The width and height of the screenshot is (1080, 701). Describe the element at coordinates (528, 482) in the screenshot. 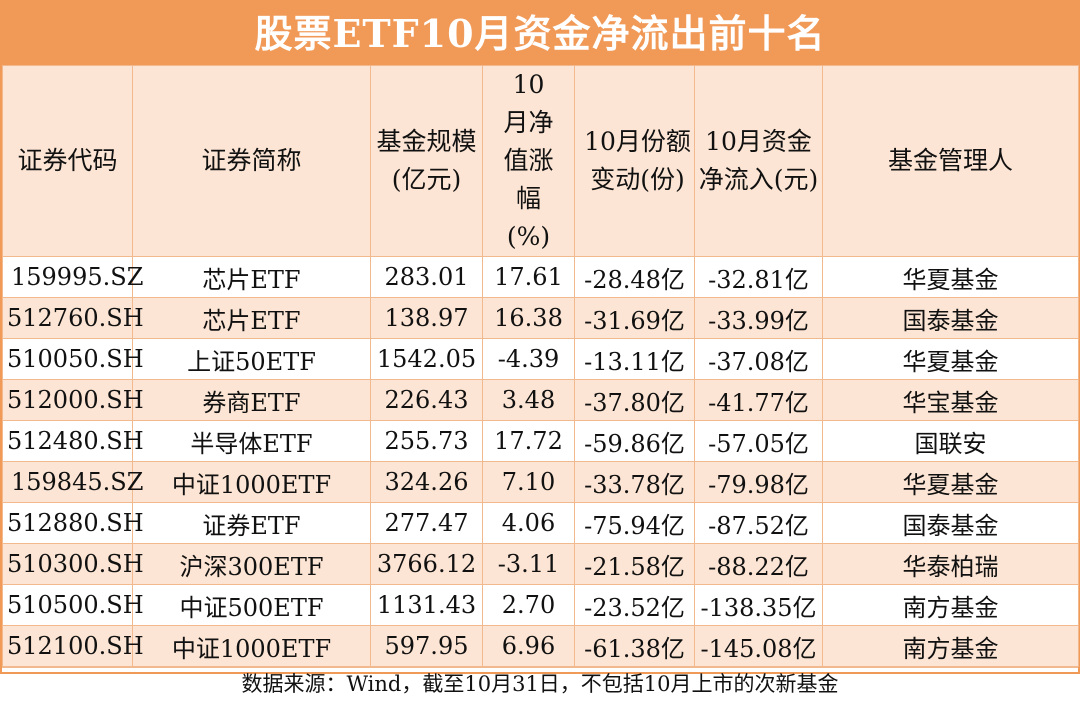

I see `table-cell: 7.10` at that location.